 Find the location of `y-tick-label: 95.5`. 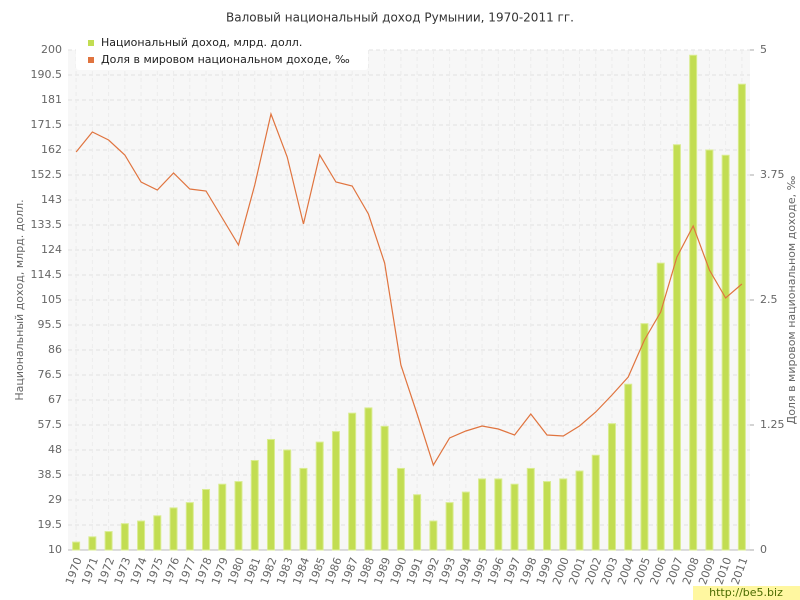

y-tick-label: 95.5 is located at coordinates (50, 324).